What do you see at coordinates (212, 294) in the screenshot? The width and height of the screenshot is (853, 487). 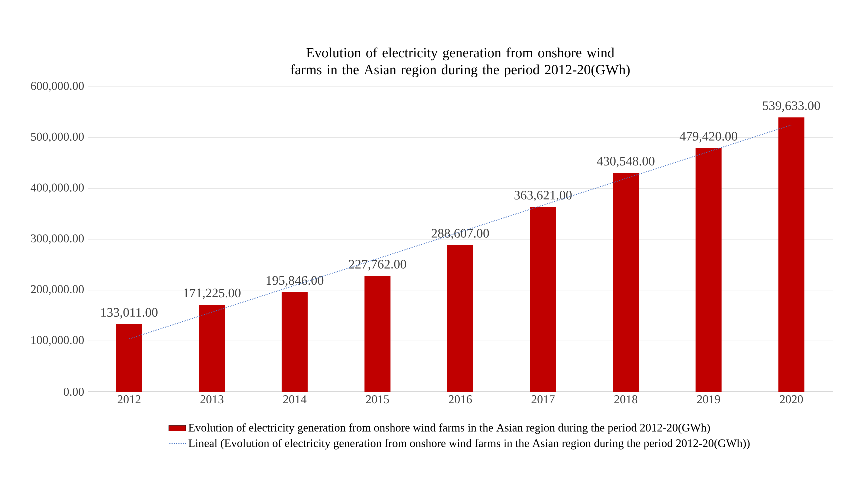 I see `data-label: 171,225.00` at bounding box center [212, 294].